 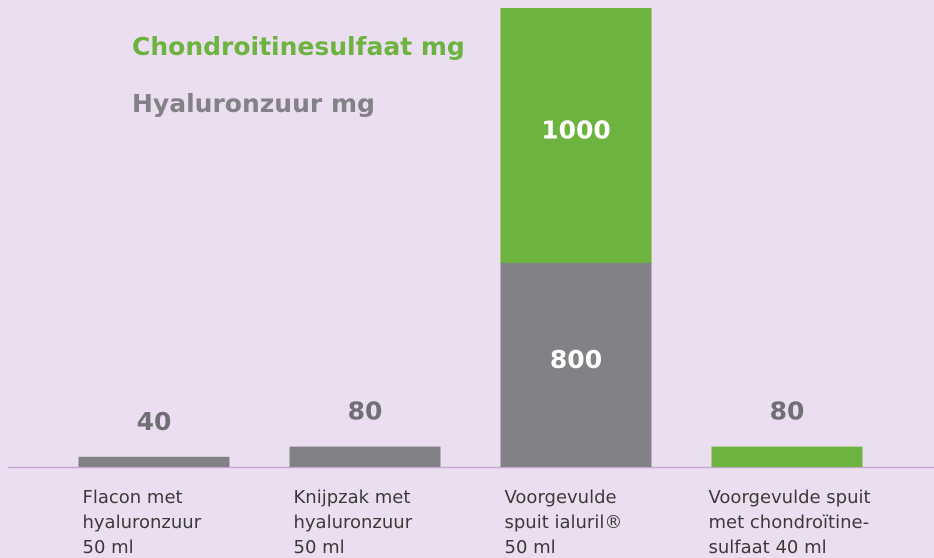 What do you see at coordinates (576, 359) in the screenshot?
I see `value-label: 800` at bounding box center [576, 359].